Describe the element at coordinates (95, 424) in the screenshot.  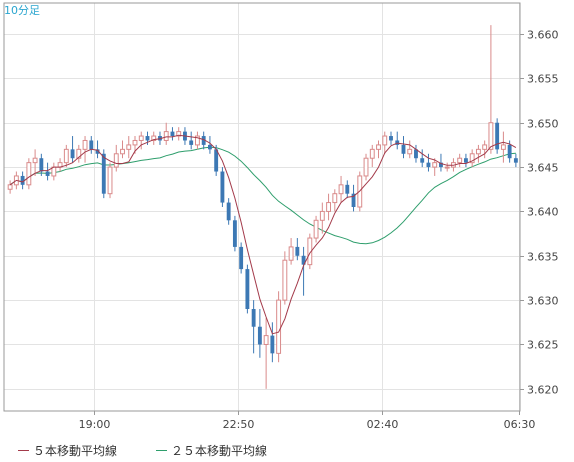
I see `x-tick-label: 19:00` at that location.